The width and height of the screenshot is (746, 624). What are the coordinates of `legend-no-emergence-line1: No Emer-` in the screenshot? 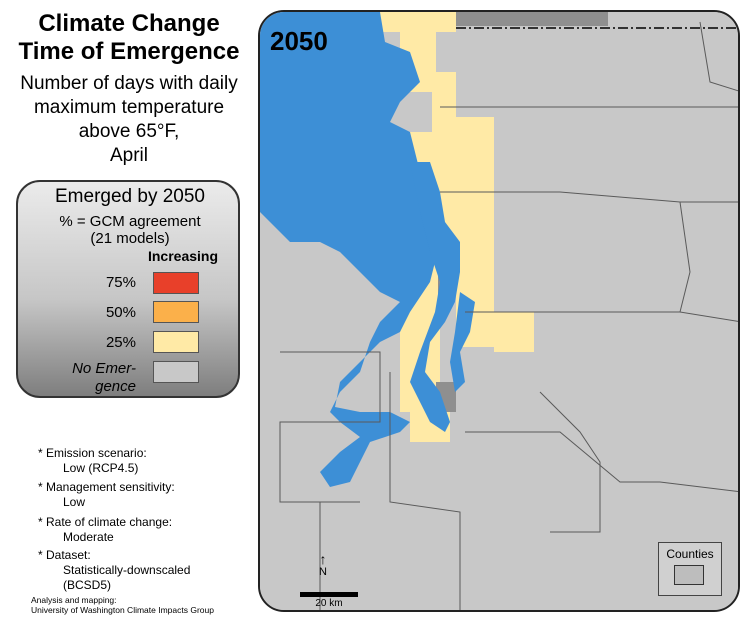 It's located at (104, 368).